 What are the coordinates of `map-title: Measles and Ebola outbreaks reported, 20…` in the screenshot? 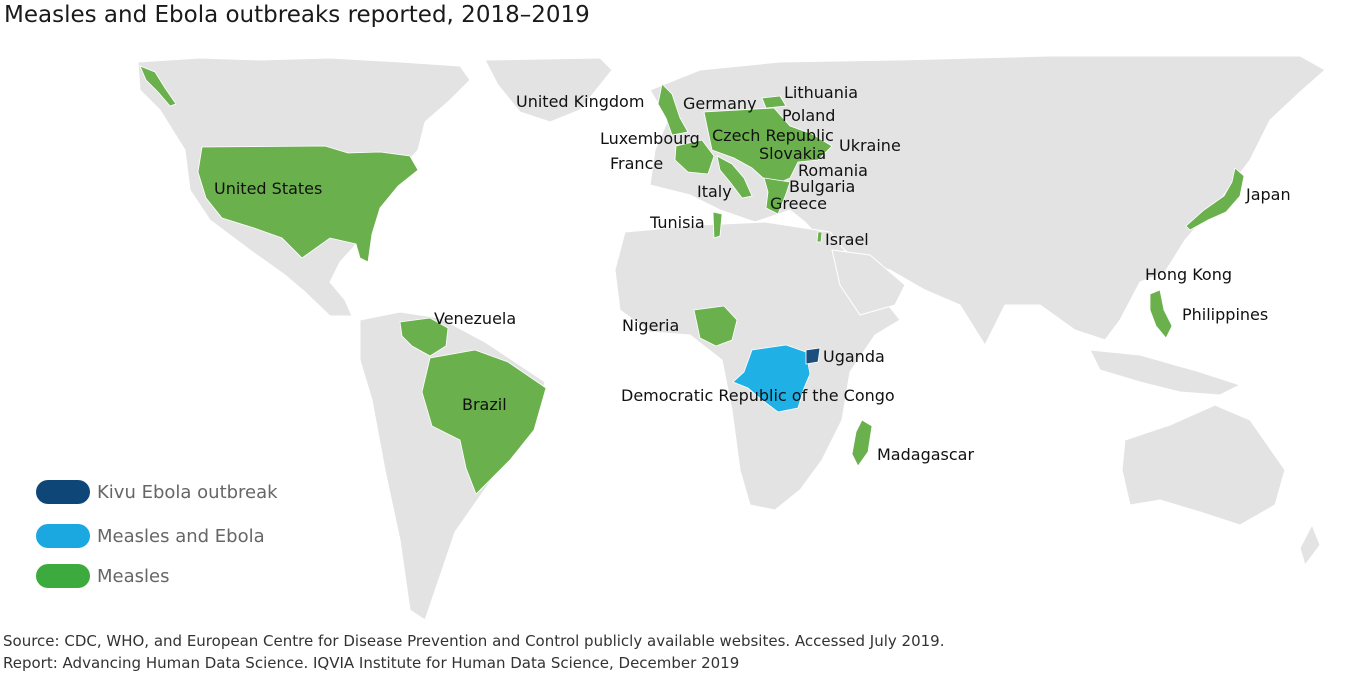 It's located at (297, 15).